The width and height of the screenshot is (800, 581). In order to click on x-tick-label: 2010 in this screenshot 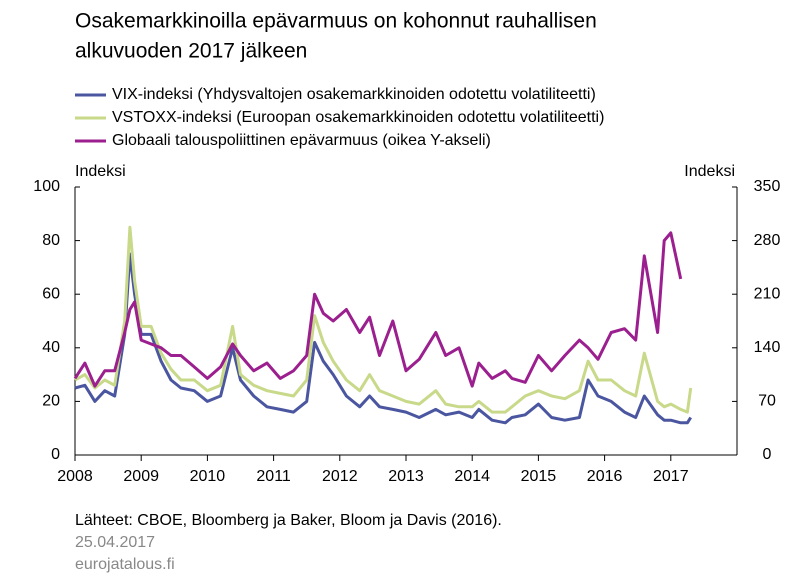, I will do `click(208, 476)`.